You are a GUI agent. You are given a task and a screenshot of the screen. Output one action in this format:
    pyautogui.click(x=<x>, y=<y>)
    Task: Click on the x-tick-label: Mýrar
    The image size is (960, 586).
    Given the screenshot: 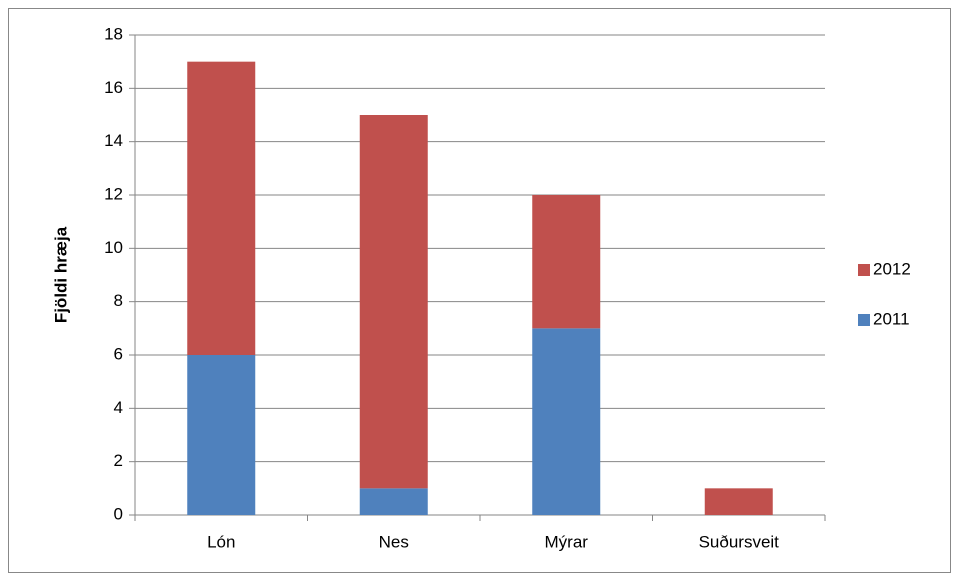 What is the action you would take?
    pyautogui.click(x=567, y=541)
    